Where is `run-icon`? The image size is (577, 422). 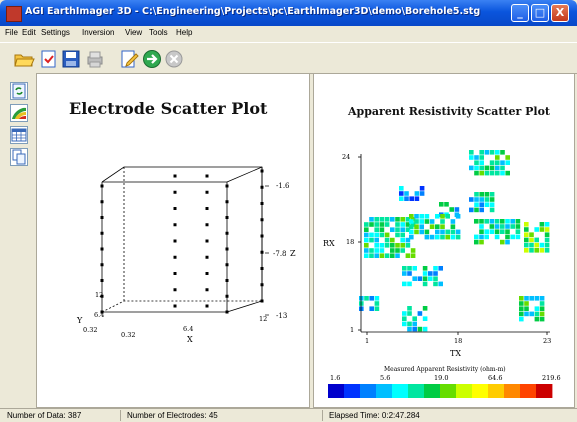 run-icon is located at coordinates (152, 59).